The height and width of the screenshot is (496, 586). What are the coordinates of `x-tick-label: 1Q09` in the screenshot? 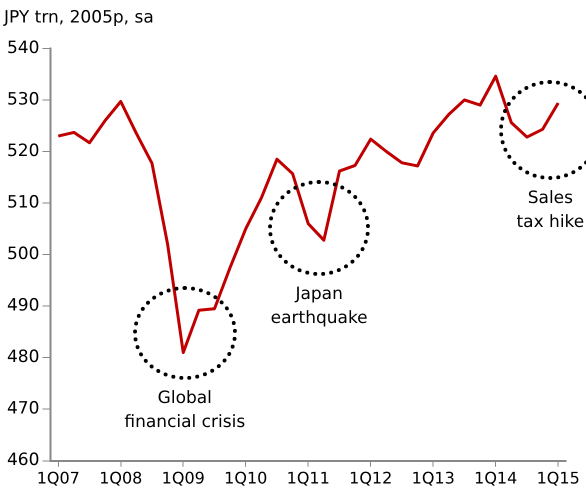 It's located at (183, 478).